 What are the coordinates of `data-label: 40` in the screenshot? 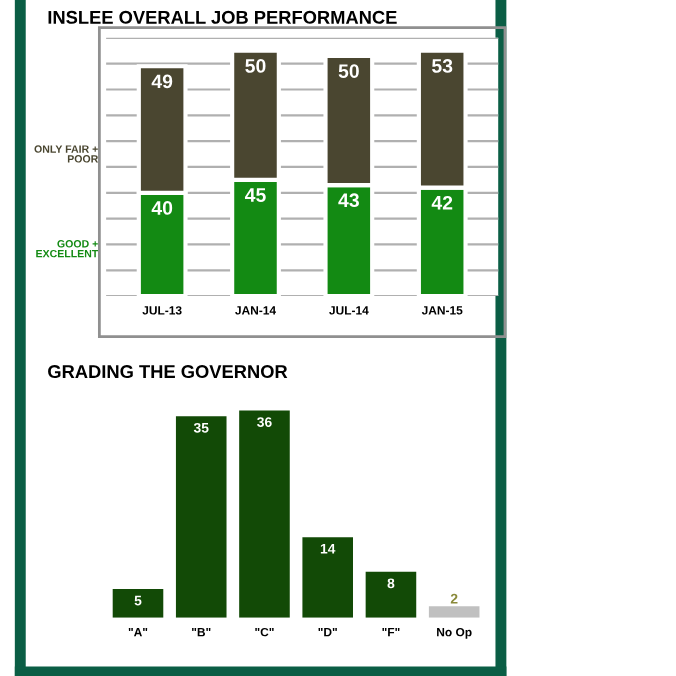 It's located at (162, 208).